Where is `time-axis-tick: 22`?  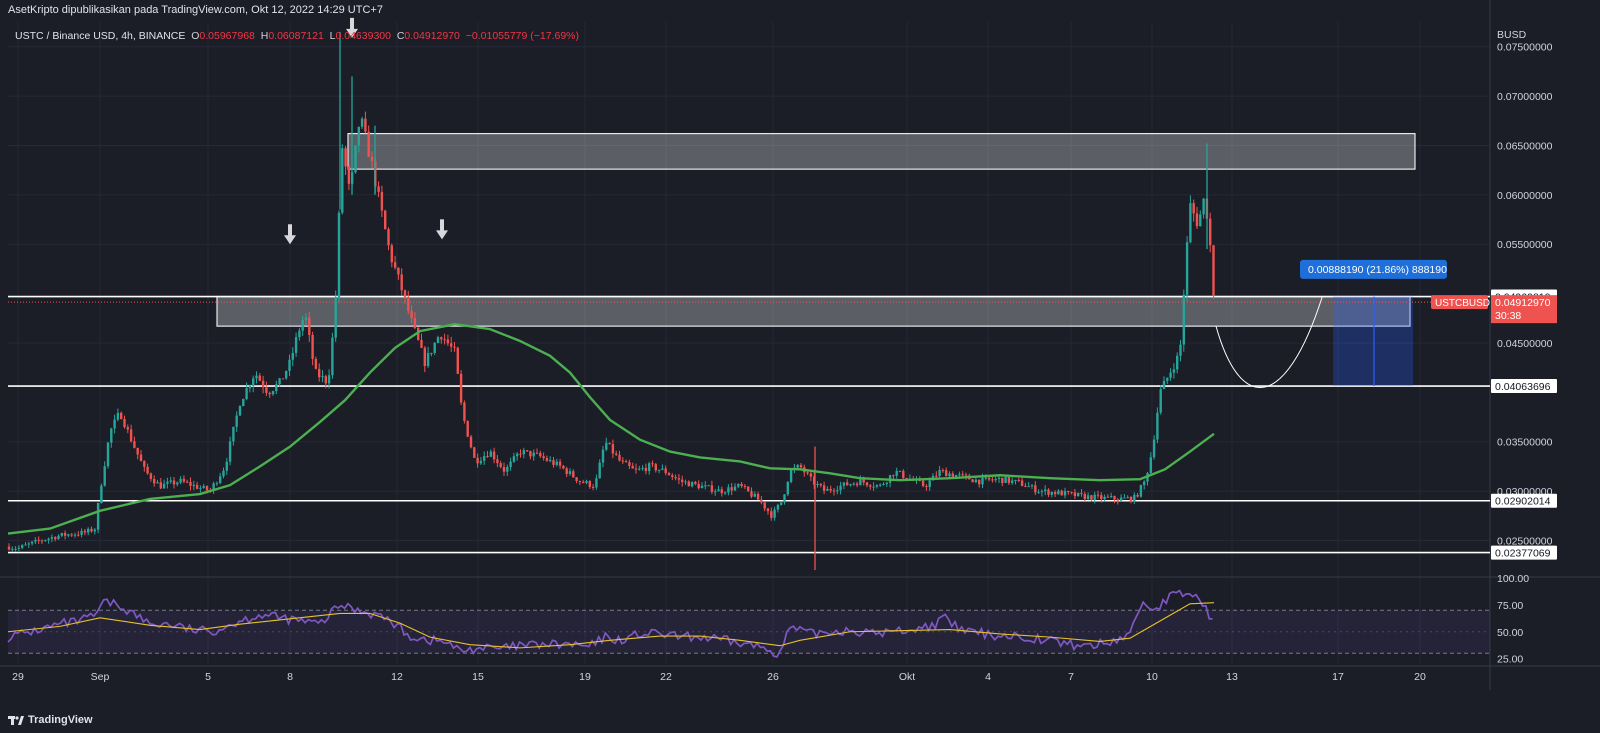
time-axis-tick: 22 is located at coordinates (666, 677).